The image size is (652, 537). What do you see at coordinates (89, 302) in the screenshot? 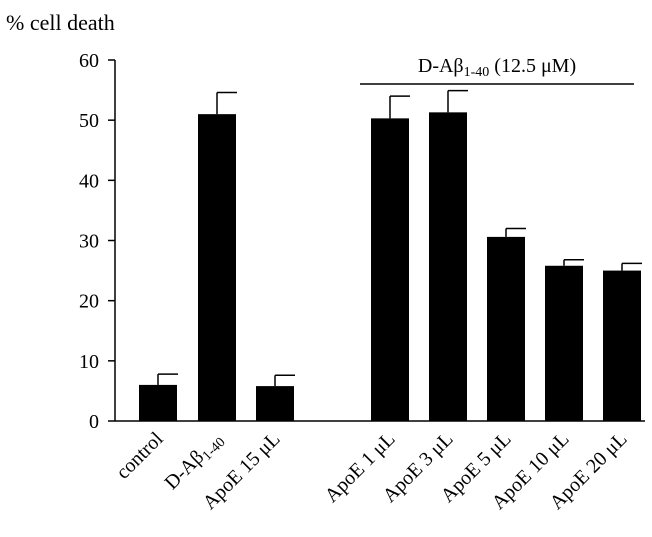
I see `y-tick-label: 20` at bounding box center [89, 302].